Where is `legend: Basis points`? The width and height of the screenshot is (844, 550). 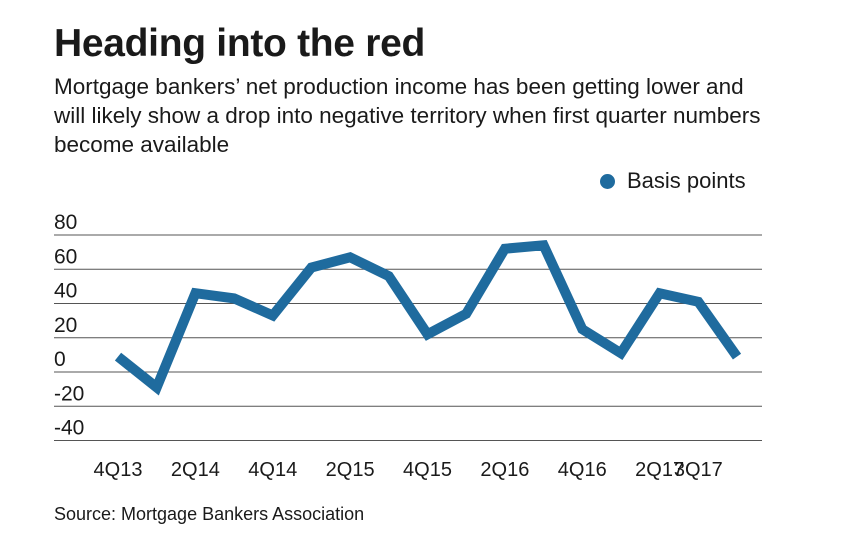
legend: Basis points is located at coordinates (673, 181).